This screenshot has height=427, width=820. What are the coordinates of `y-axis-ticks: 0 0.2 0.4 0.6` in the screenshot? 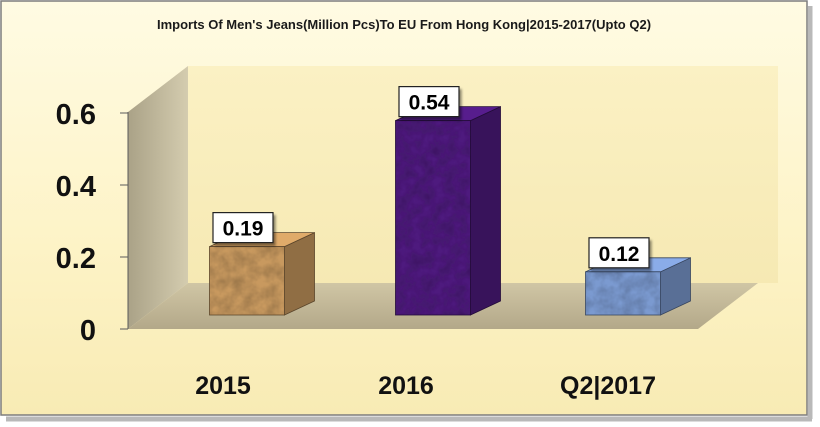 It's located at (92, 223).